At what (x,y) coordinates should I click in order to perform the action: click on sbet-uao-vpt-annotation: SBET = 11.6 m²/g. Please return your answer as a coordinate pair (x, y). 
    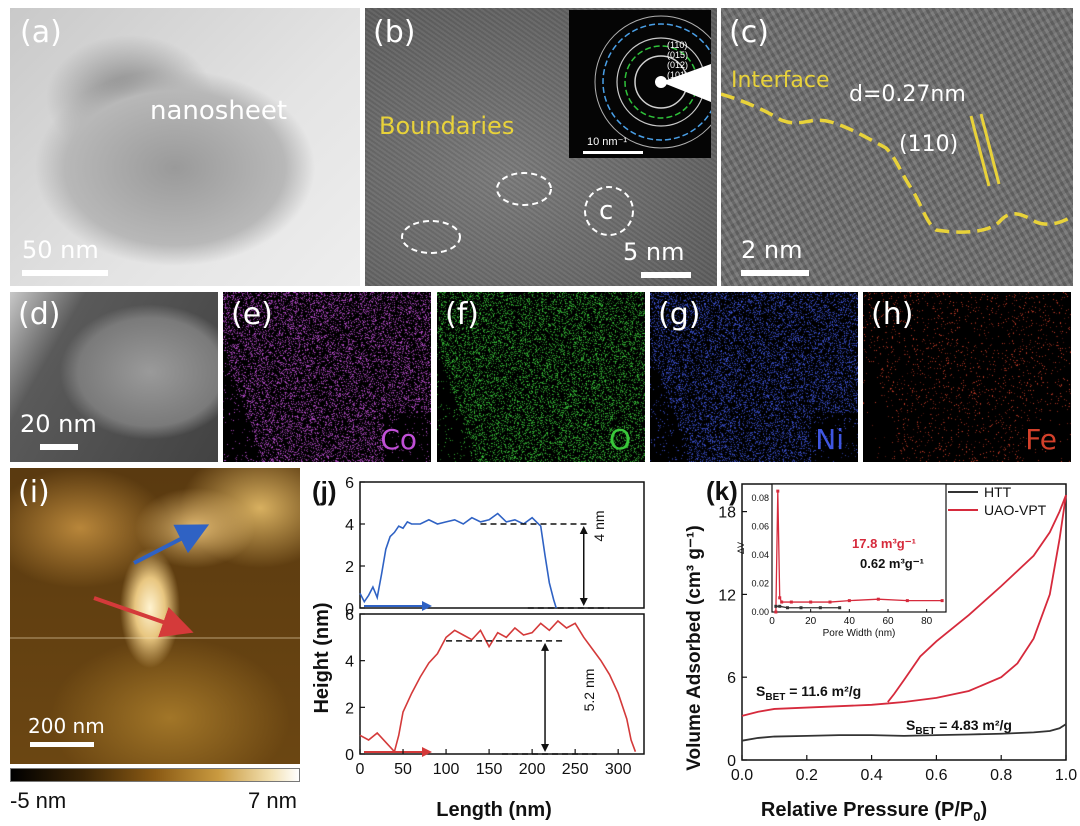
    Looking at the image, I should click on (808, 693).